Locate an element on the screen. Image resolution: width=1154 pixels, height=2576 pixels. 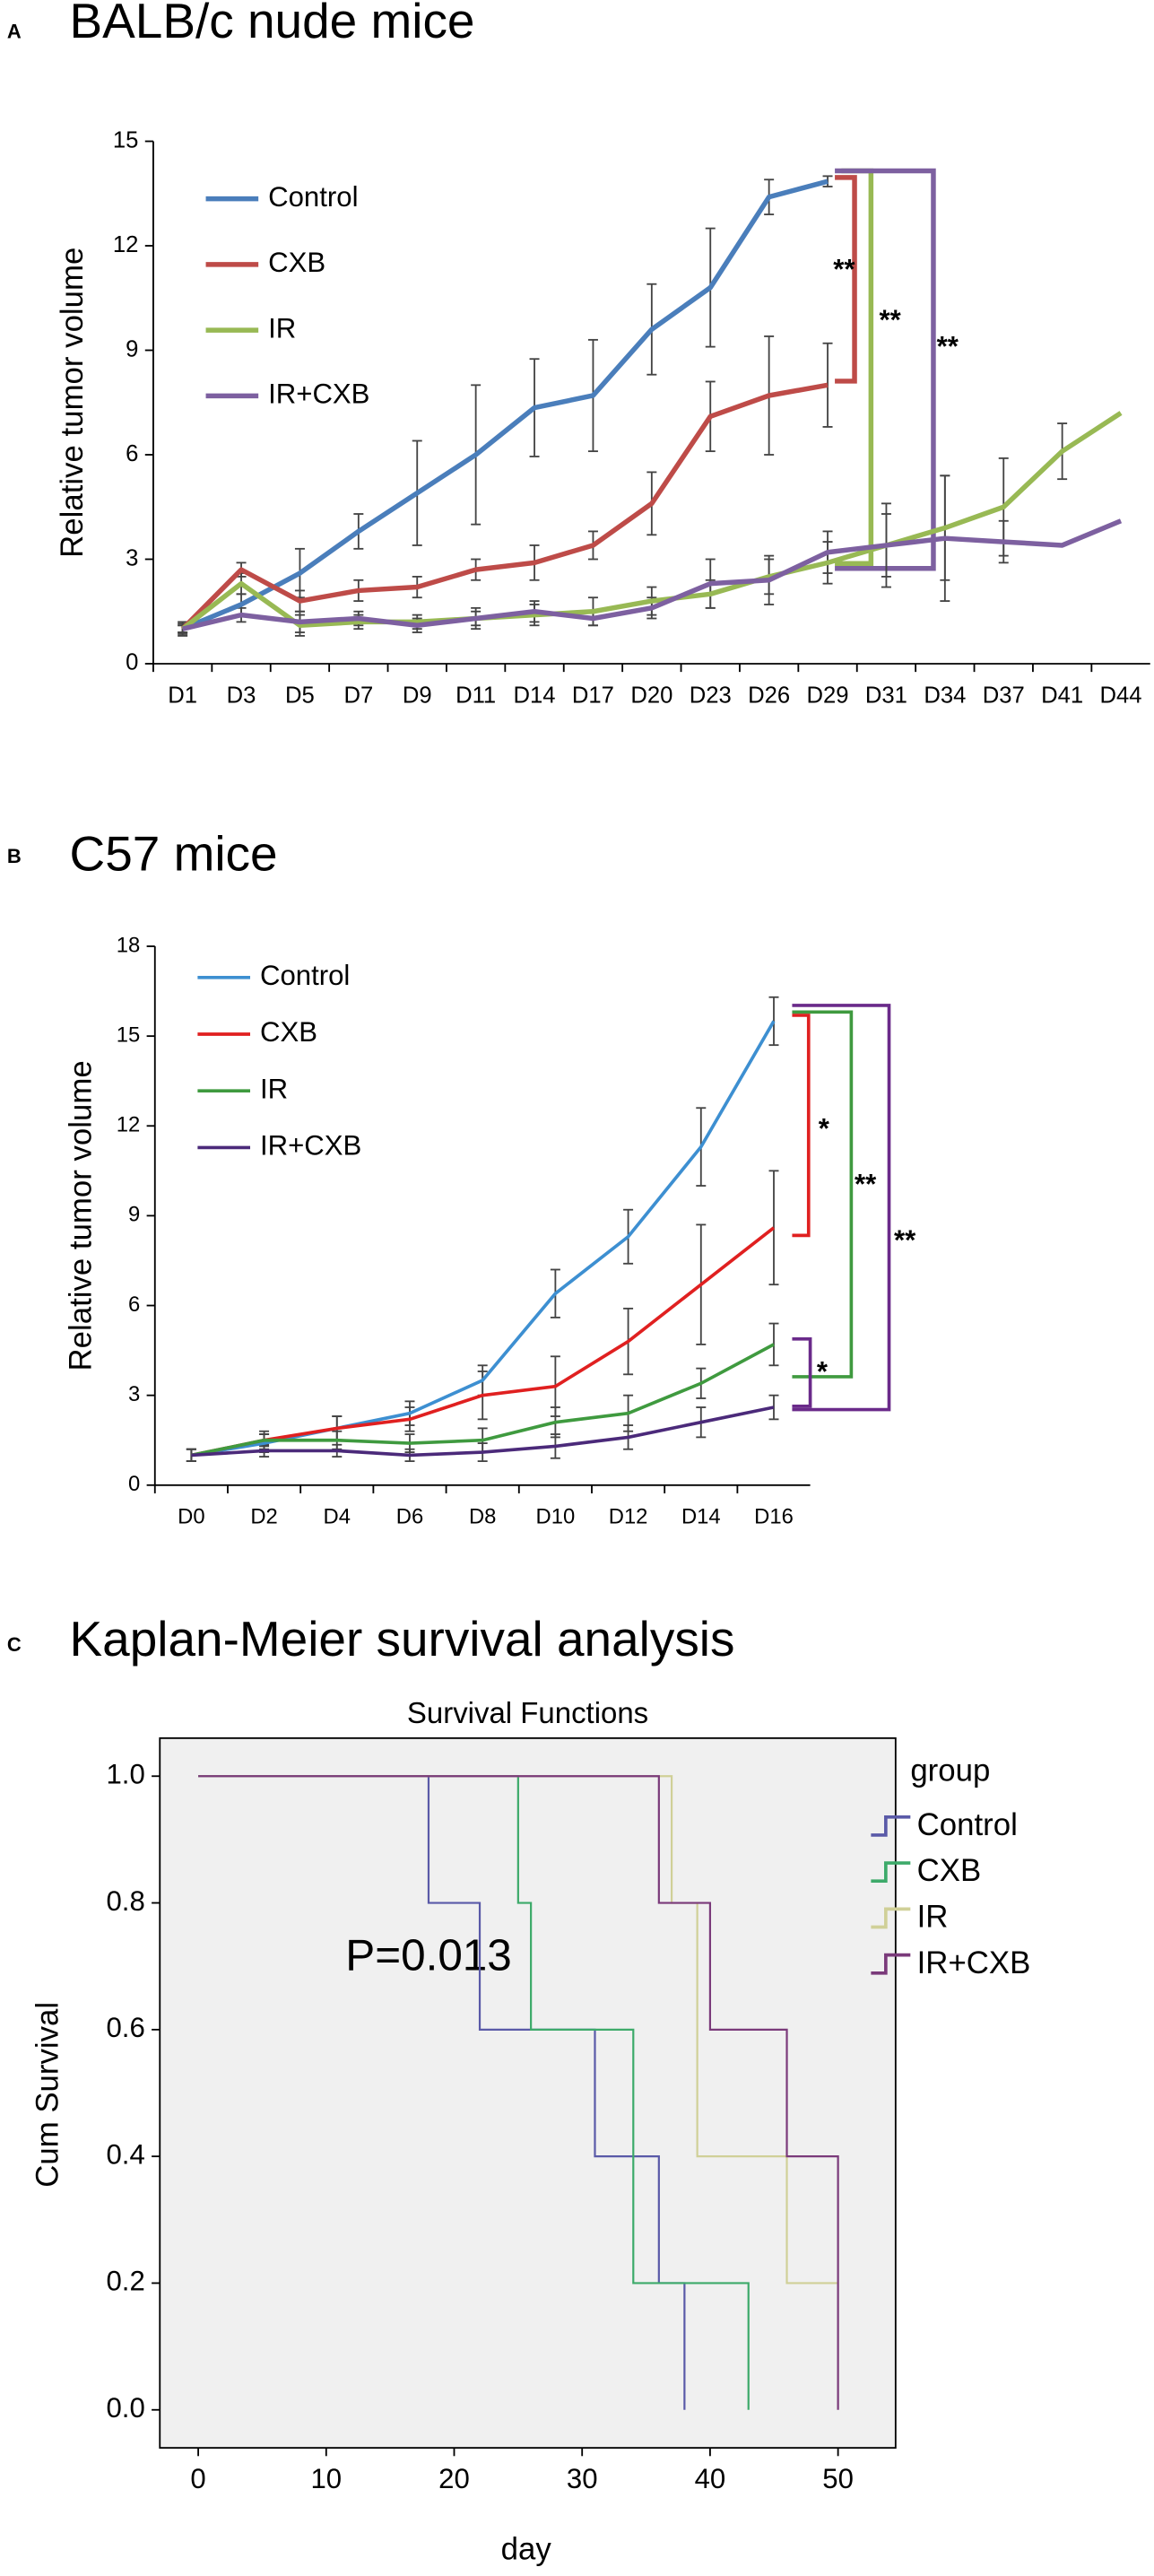
chart-title: BALB/c nude mice is located at coordinates (272, 24).